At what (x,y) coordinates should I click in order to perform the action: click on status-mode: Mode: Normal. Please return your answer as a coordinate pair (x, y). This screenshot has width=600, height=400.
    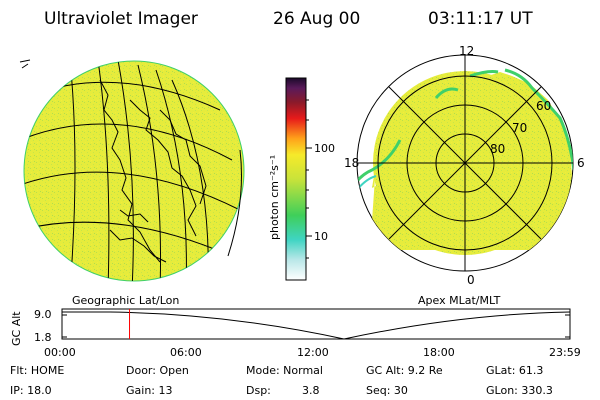
    Looking at the image, I should click on (284, 370).